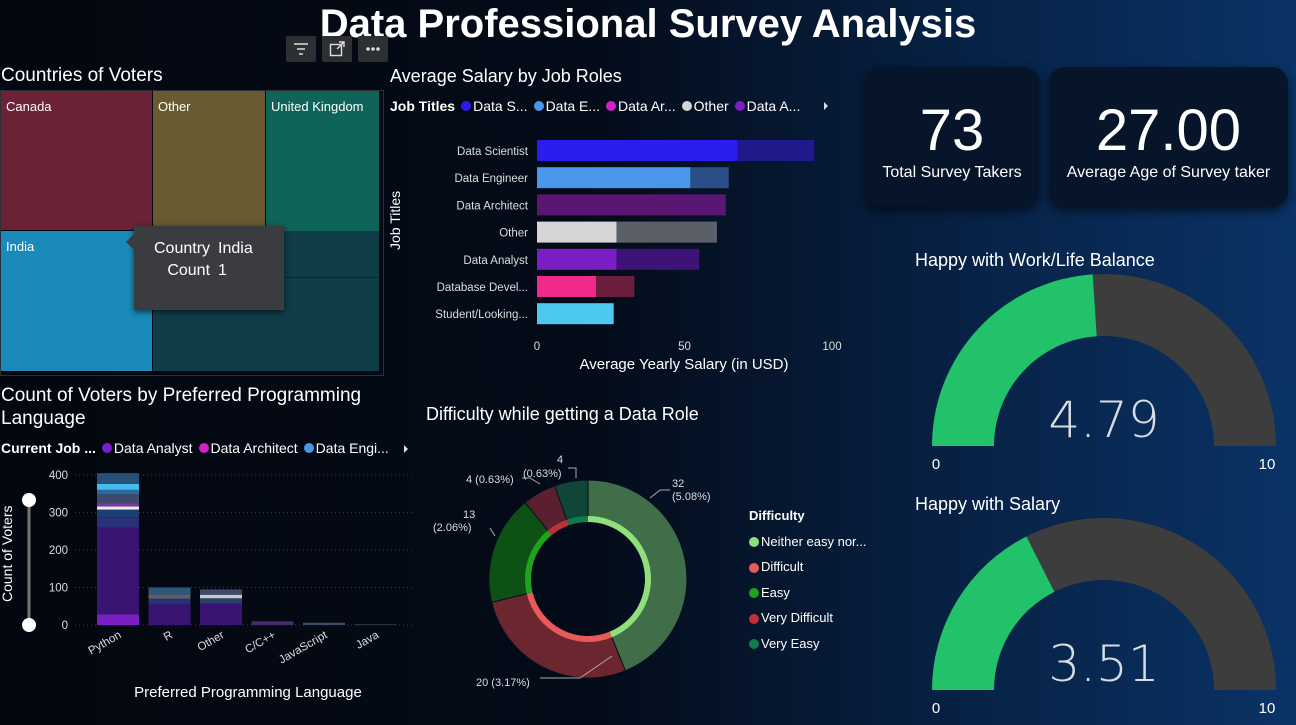 The image size is (1296, 725). I want to click on filter-icon, so click(301, 49).